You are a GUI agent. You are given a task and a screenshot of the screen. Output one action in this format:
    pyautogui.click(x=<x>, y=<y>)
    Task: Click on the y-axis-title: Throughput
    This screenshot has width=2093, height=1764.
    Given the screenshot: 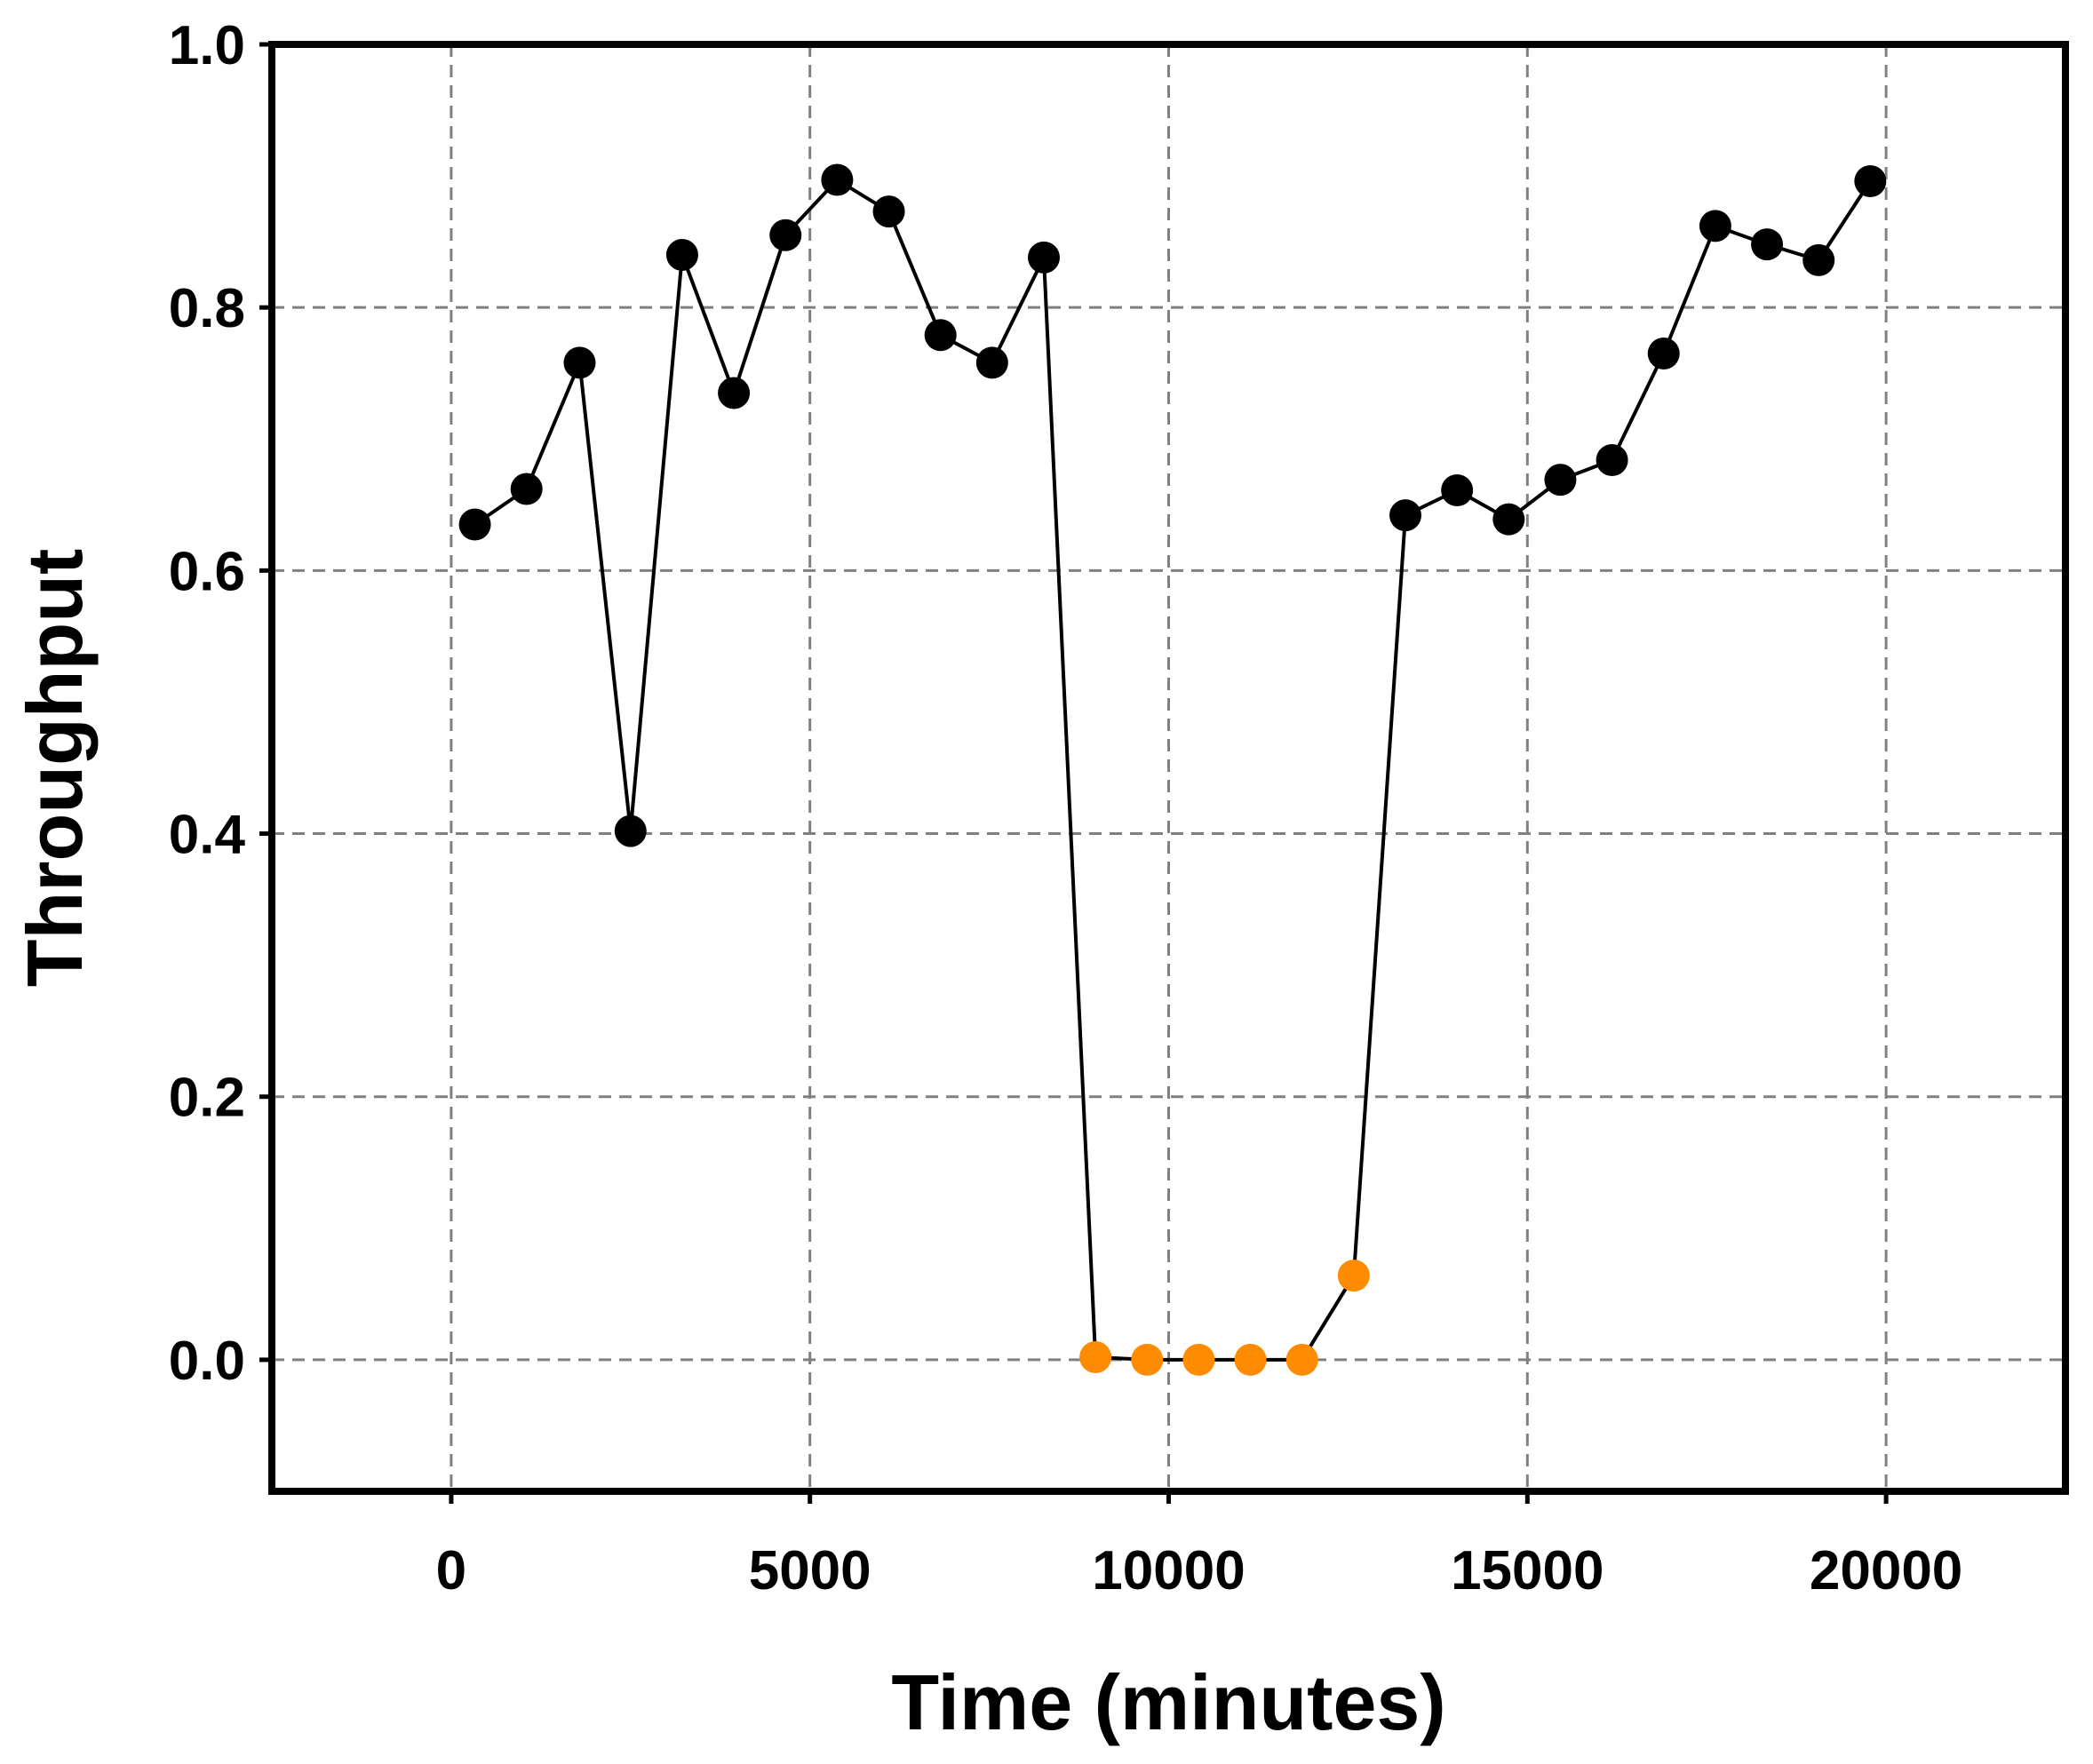 What is the action you would take?
    pyautogui.click(x=55, y=768)
    